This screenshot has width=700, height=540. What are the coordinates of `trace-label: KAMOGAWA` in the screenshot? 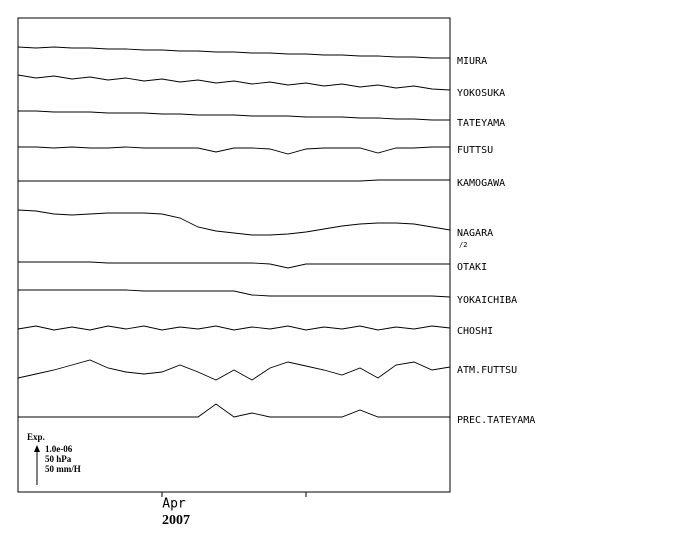 It's located at (481, 183).